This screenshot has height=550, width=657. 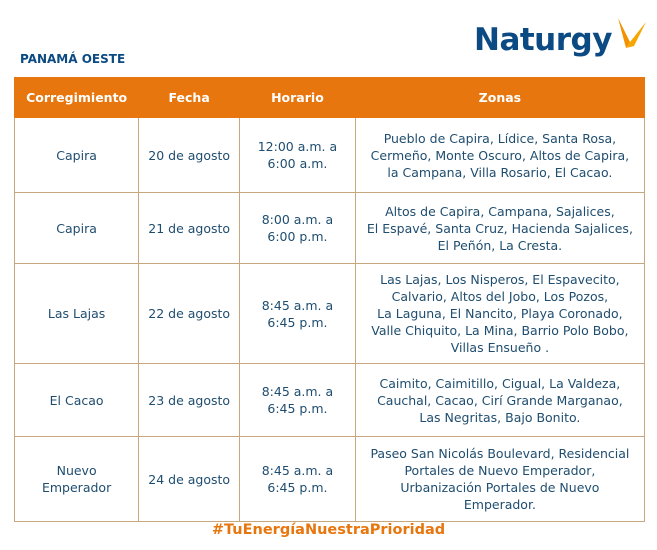 I want to click on cell-corregimiento: Las Lajas, so click(x=76, y=313).